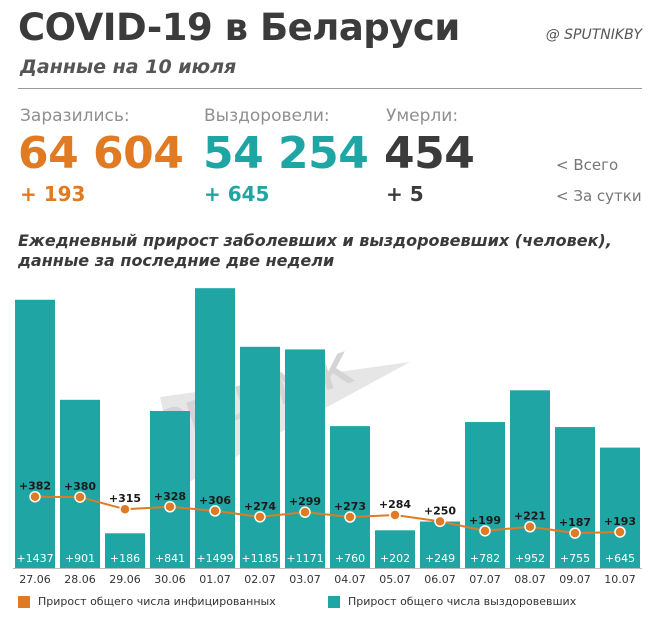  What do you see at coordinates (125, 558) in the screenshot?
I see `label-recovered-29.06: +186` at bounding box center [125, 558].